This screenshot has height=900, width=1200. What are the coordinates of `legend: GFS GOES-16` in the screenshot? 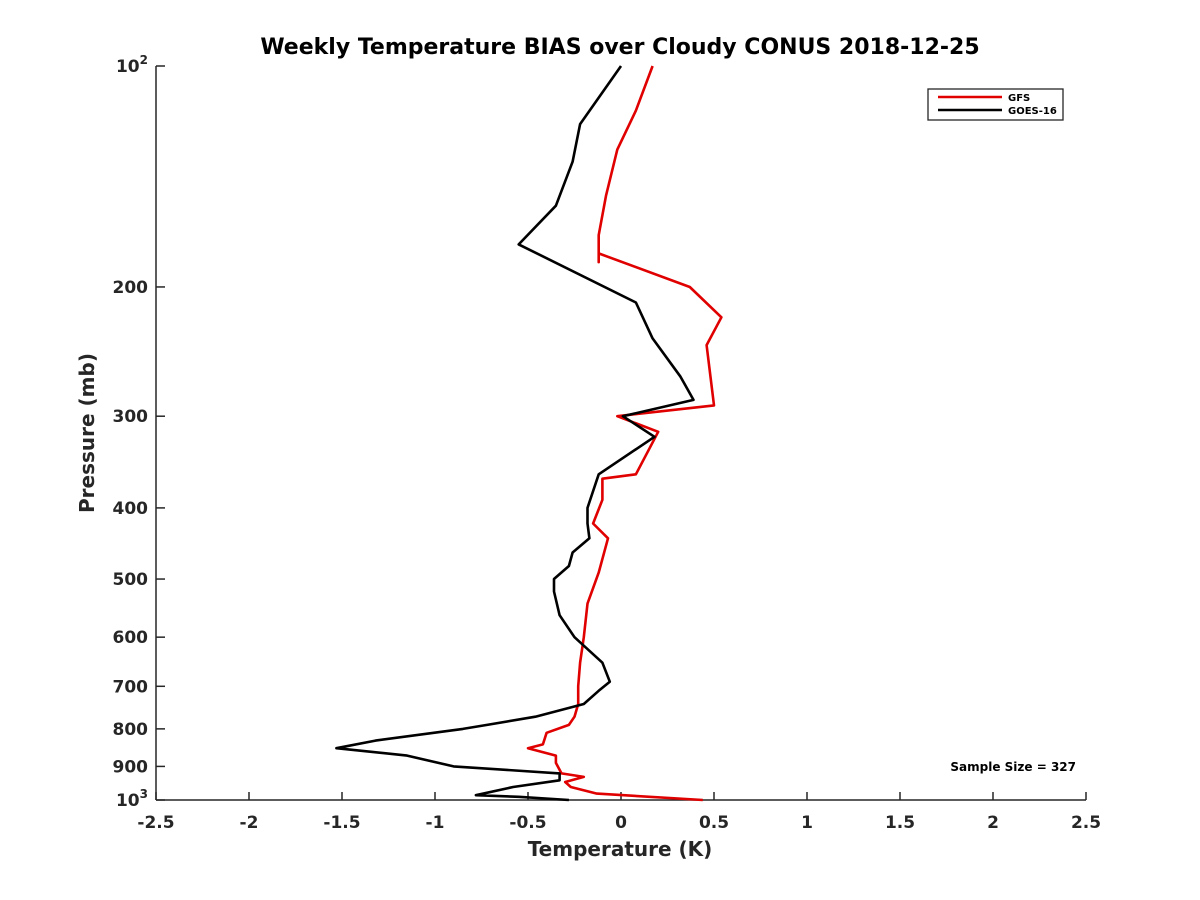 It's located at (995, 104).